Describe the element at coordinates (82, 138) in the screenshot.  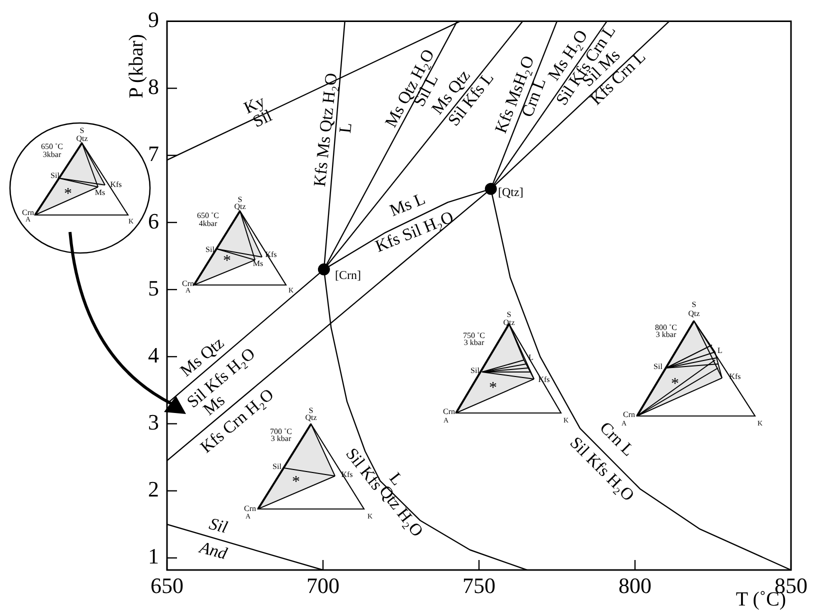
I see `text: Qtz` at that location.